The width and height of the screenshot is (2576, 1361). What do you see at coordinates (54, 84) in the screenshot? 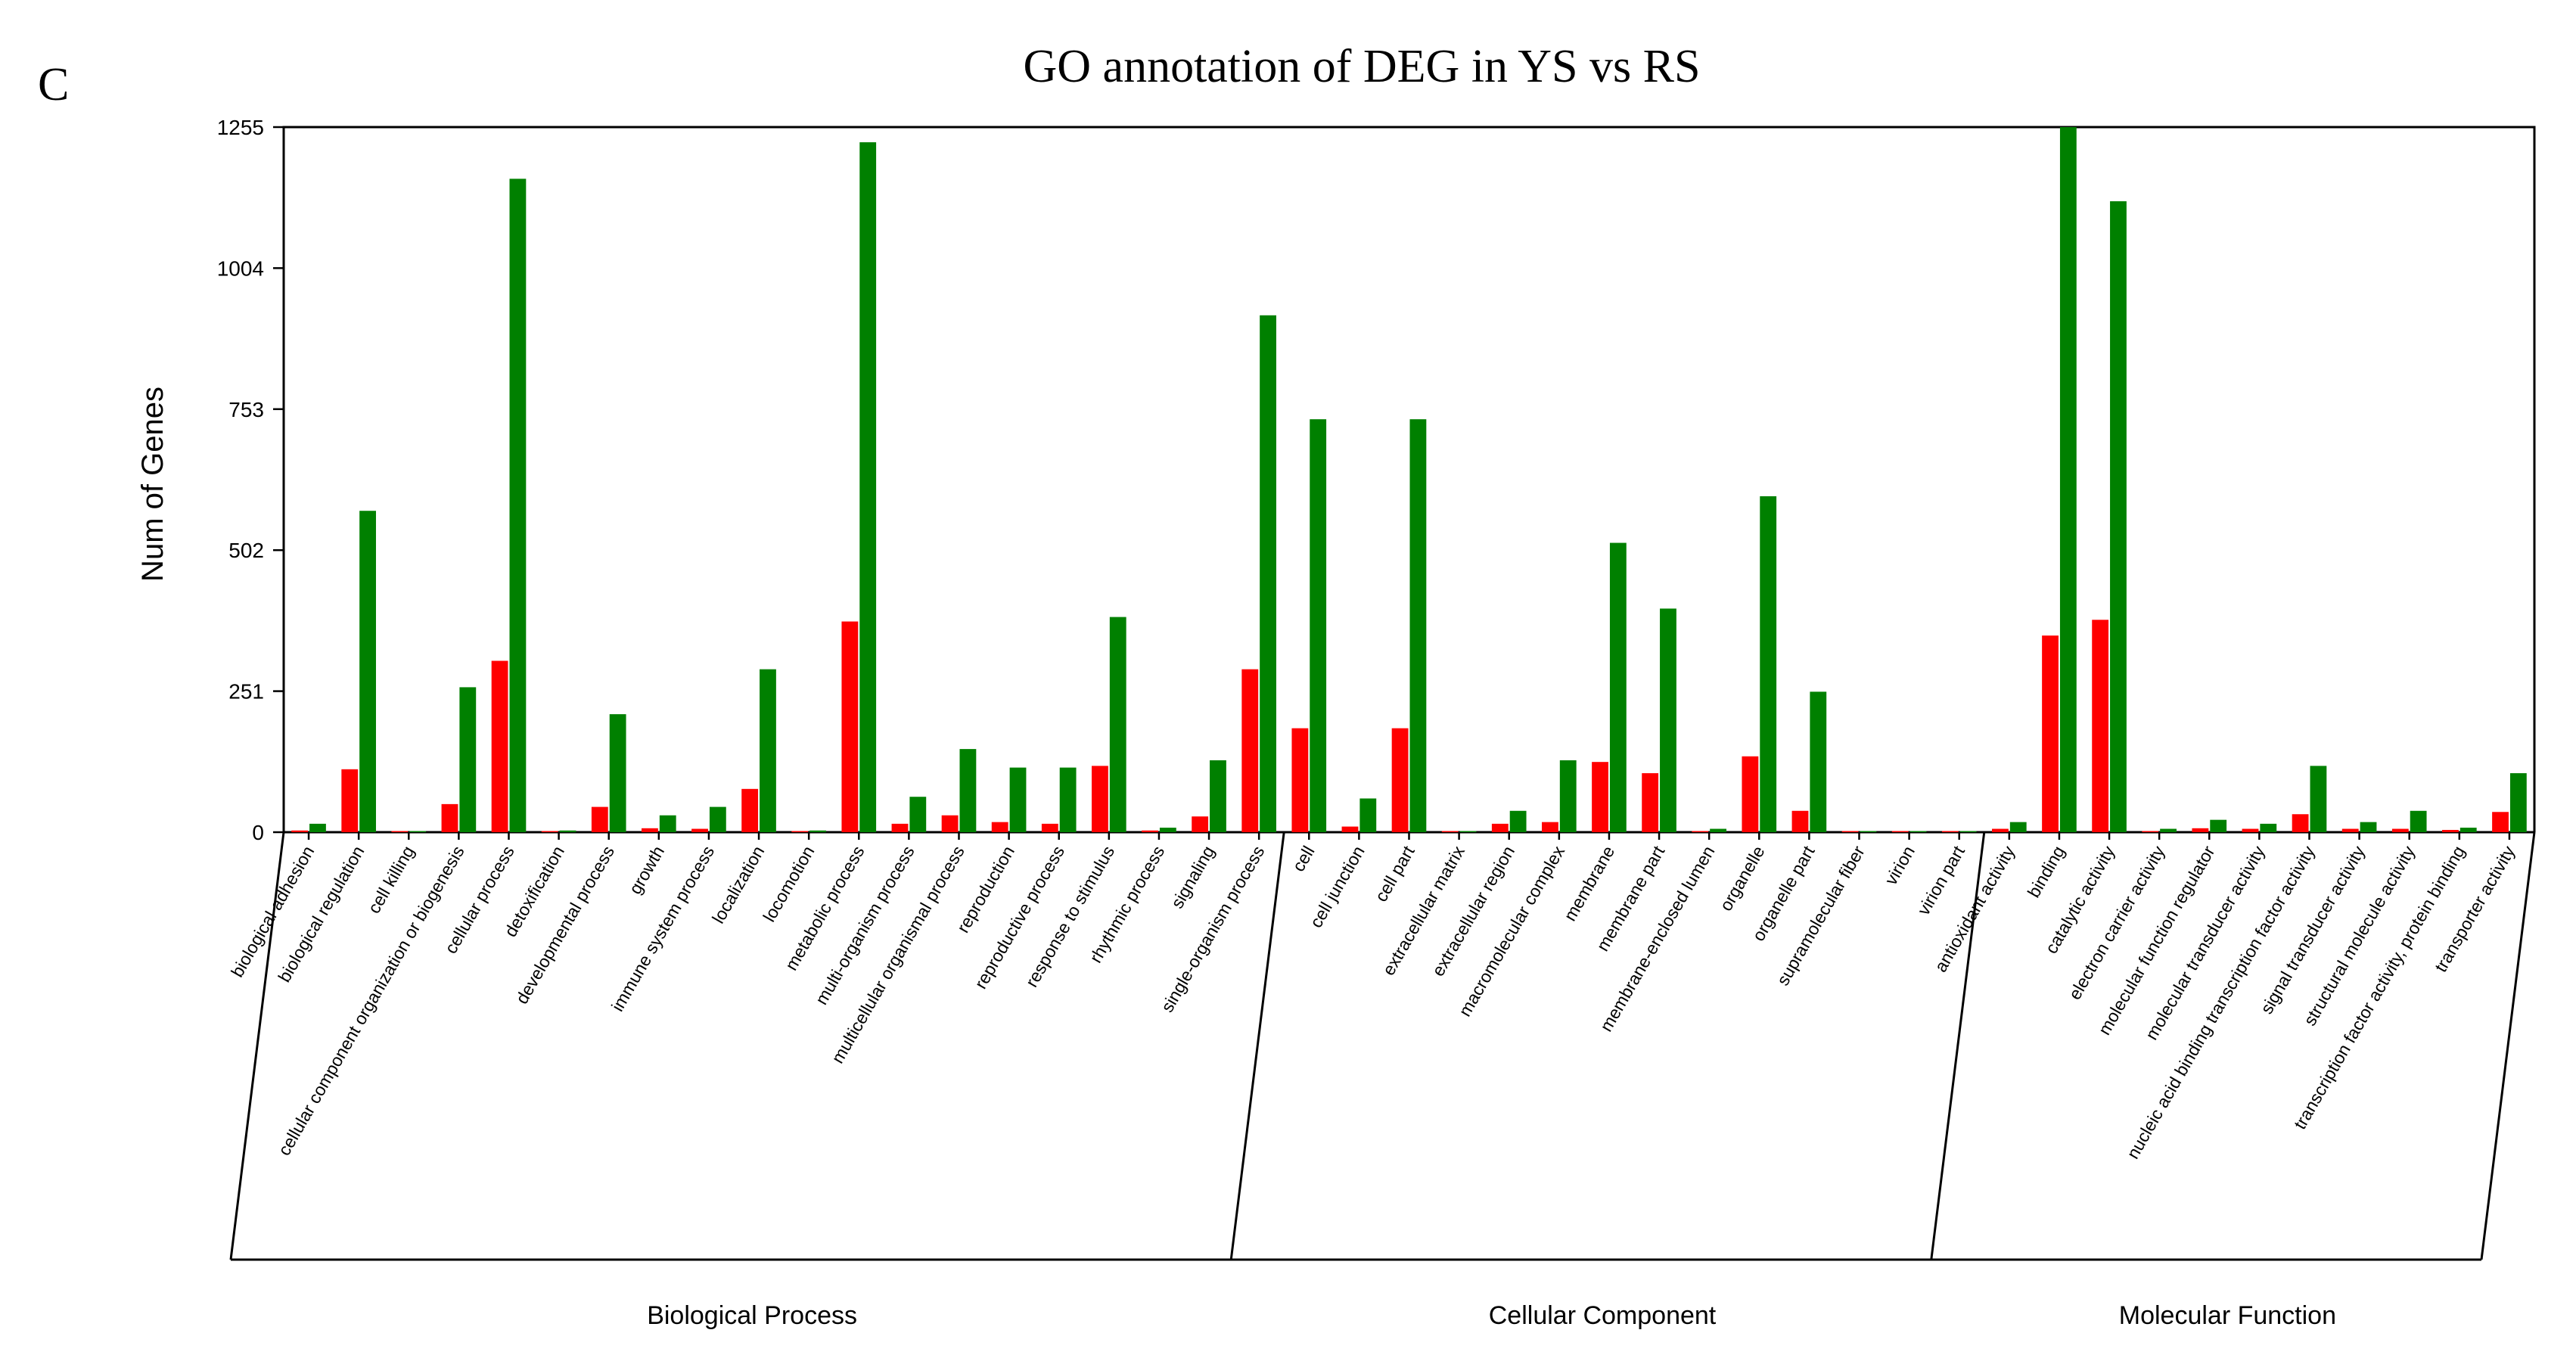
I see `panel-label: C` at bounding box center [54, 84].